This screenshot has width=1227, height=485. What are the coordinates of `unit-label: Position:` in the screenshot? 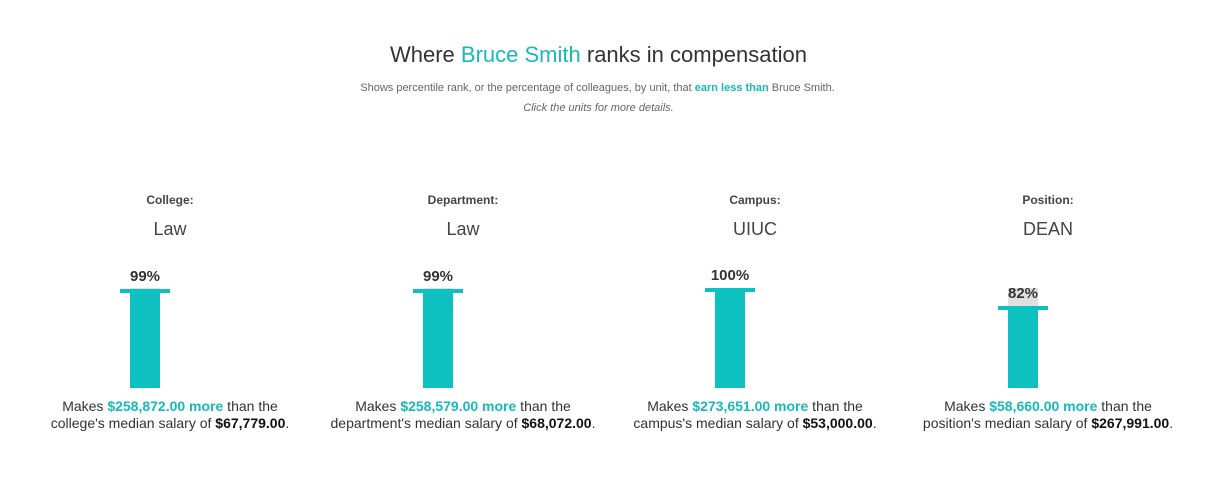 It's located at (1048, 200).